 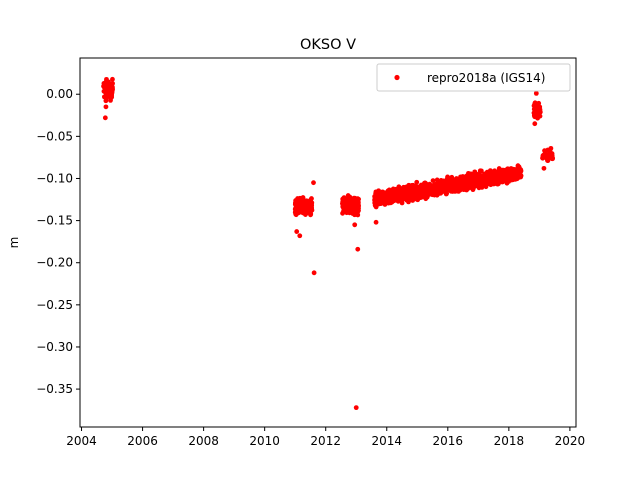 I want to click on y-tick-label: −0.30, so click(x=54, y=347).